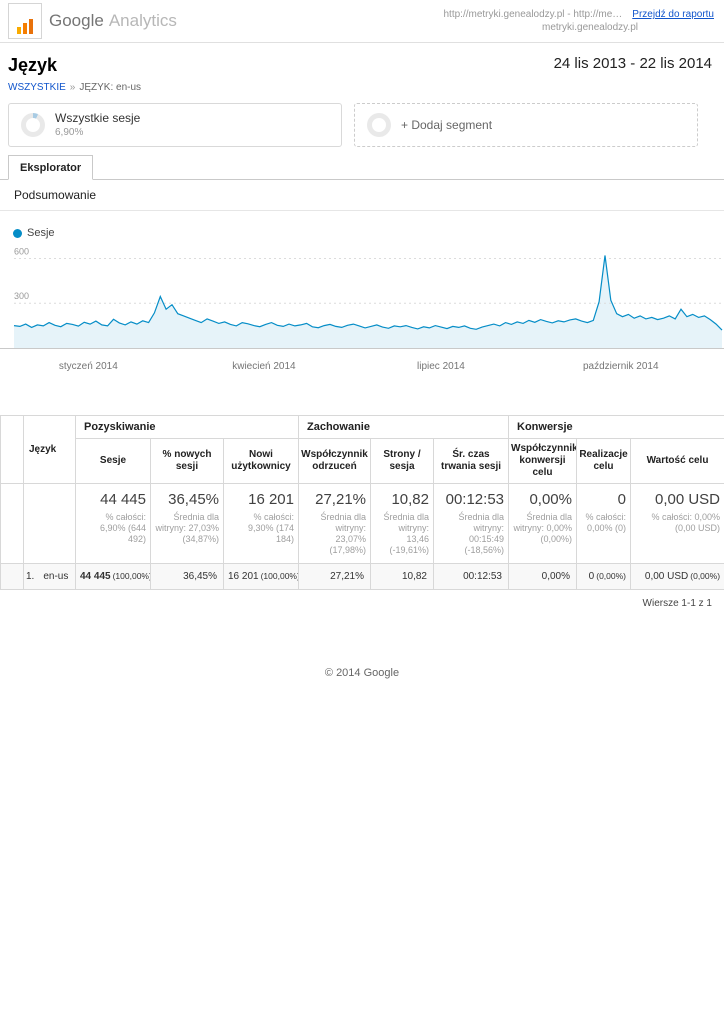 The width and height of the screenshot is (724, 1024). What do you see at coordinates (471, 576) in the screenshot?
I see `cell-avg-session-duration: 00:12:53` at bounding box center [471, 576].